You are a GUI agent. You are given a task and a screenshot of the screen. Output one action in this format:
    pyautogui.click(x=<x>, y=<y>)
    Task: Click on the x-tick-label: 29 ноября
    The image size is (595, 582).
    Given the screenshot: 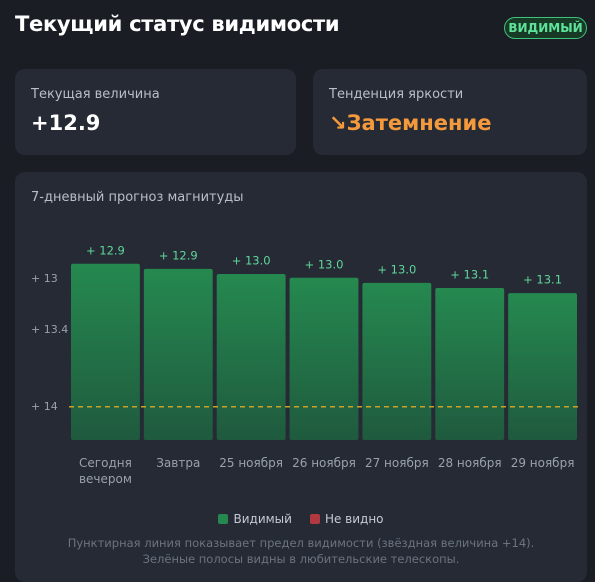 What is the action you would take?
    pyautogui.click(x=542, y=463)
    